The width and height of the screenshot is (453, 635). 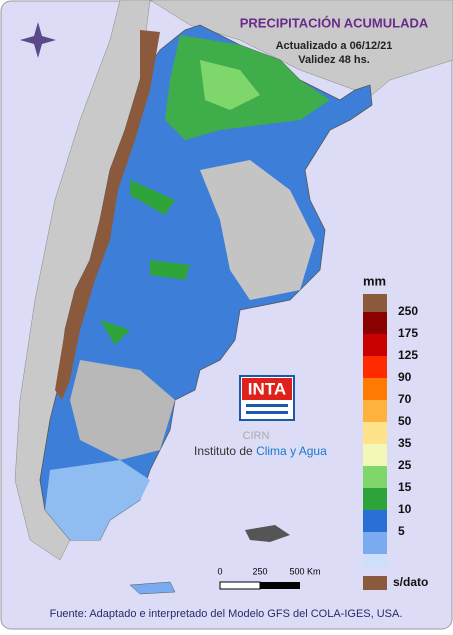 What do you see at coordinates (334, 46) in the screenshot?
I see `updated: Actualizado a 06/12/21` at bounding box center [334, 46].